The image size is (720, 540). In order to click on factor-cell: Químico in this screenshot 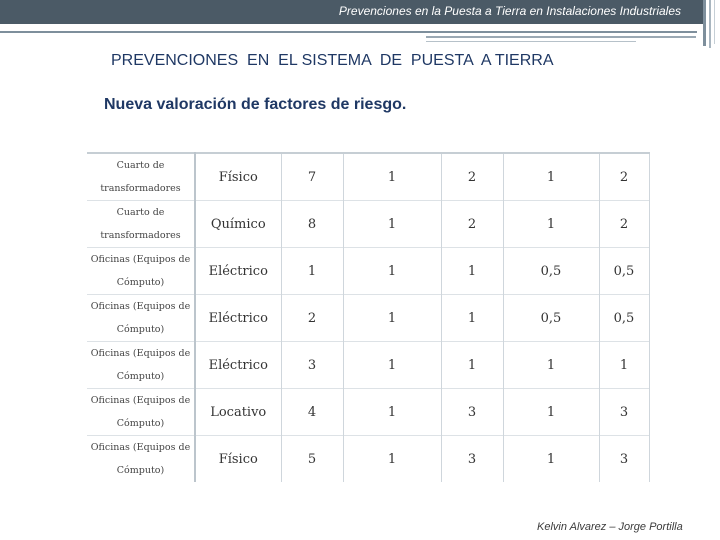, I will do `click(237, 224)`.